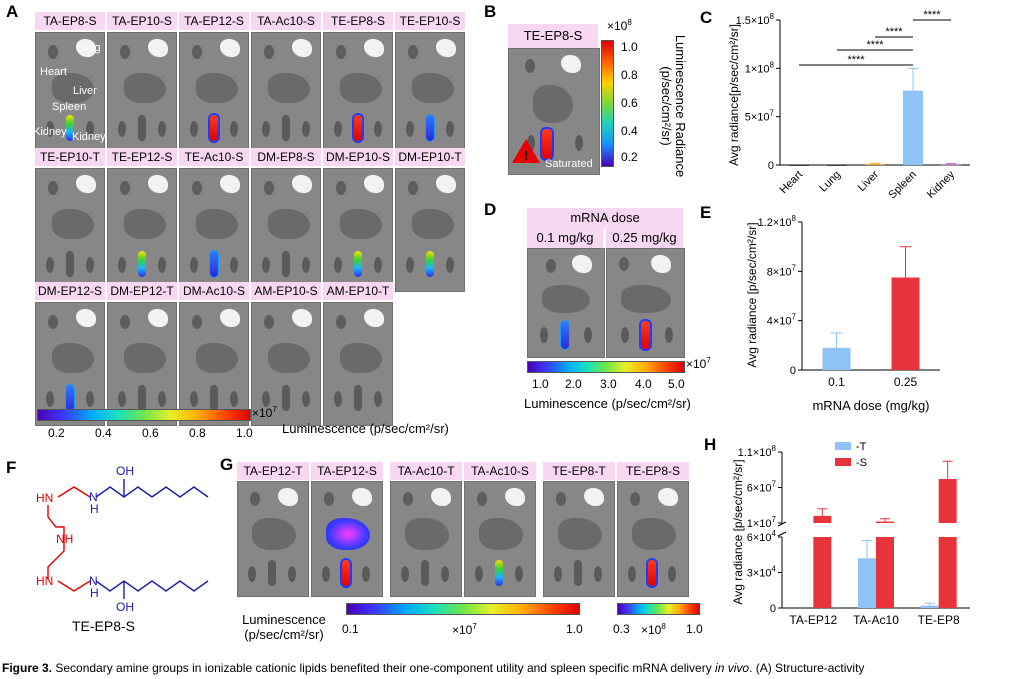 Image resolution: width=1009 pixels, height=679 pixels. I want to click on y-tick-label: 6×10⁴, so click(762, 536).